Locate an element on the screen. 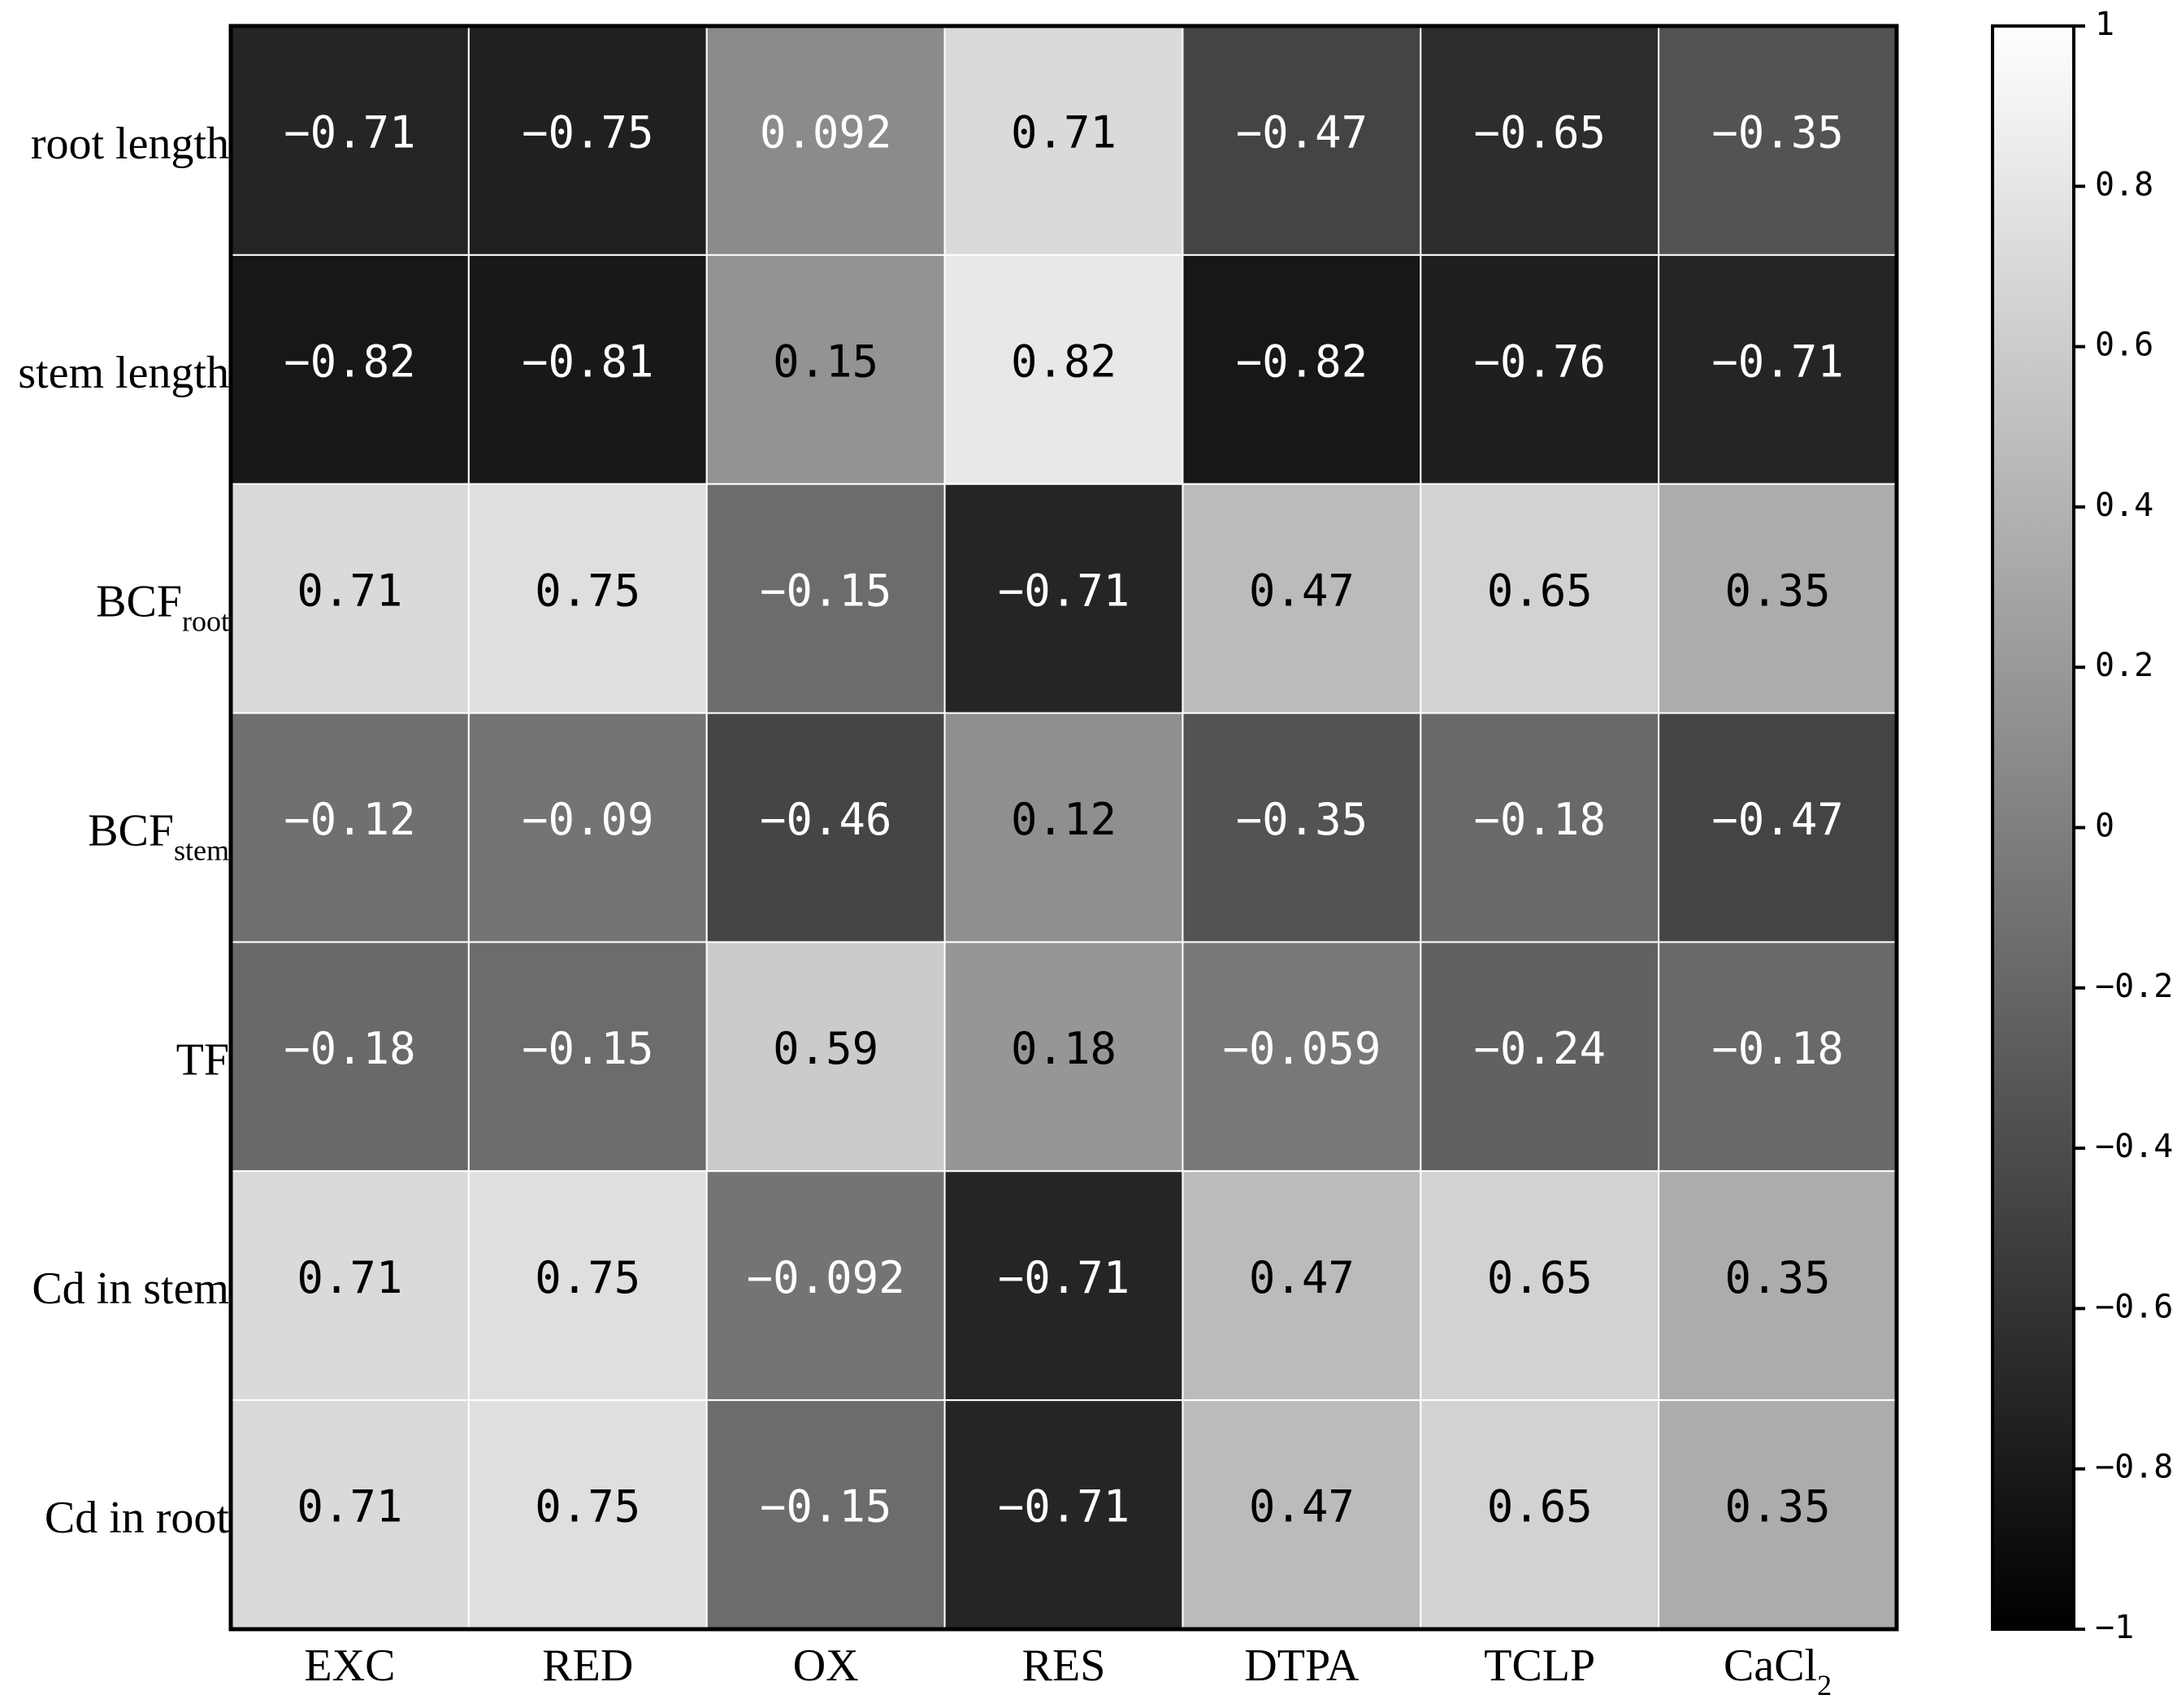 This screenshot has height=1708, width=2177. cell-value-label: −0.75 is located at coordinates (588, 132).